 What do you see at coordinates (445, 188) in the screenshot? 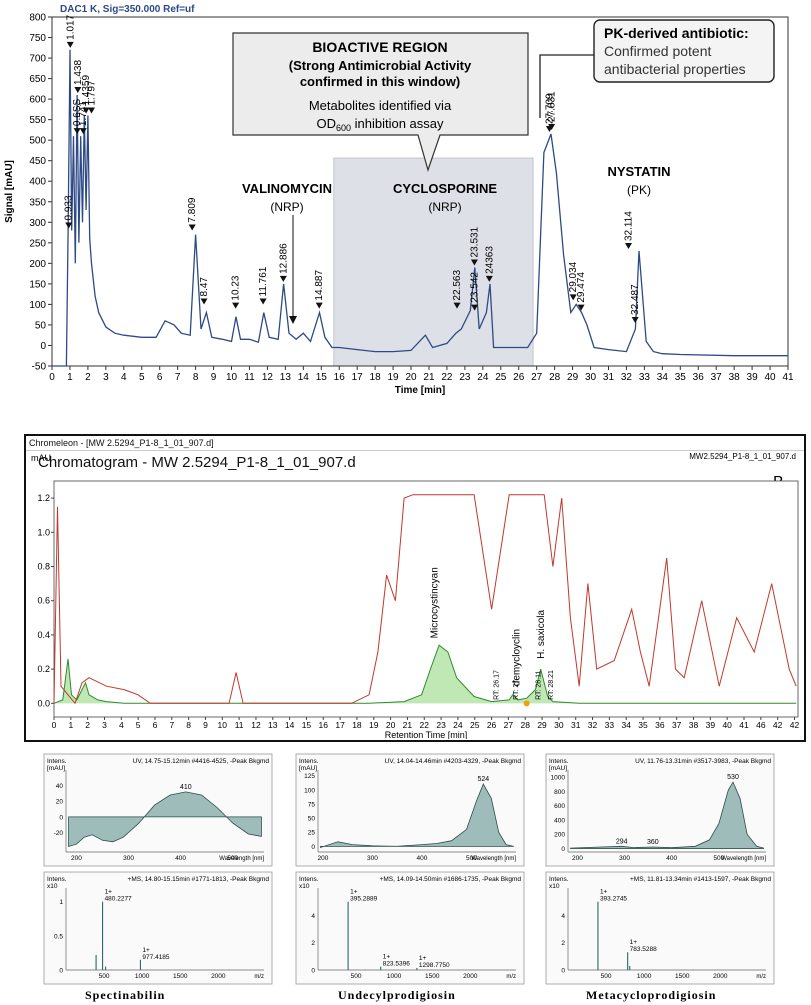
I see `compound-cyclosporine: CYCLOSPORINE` at bounding box center [445, 188].